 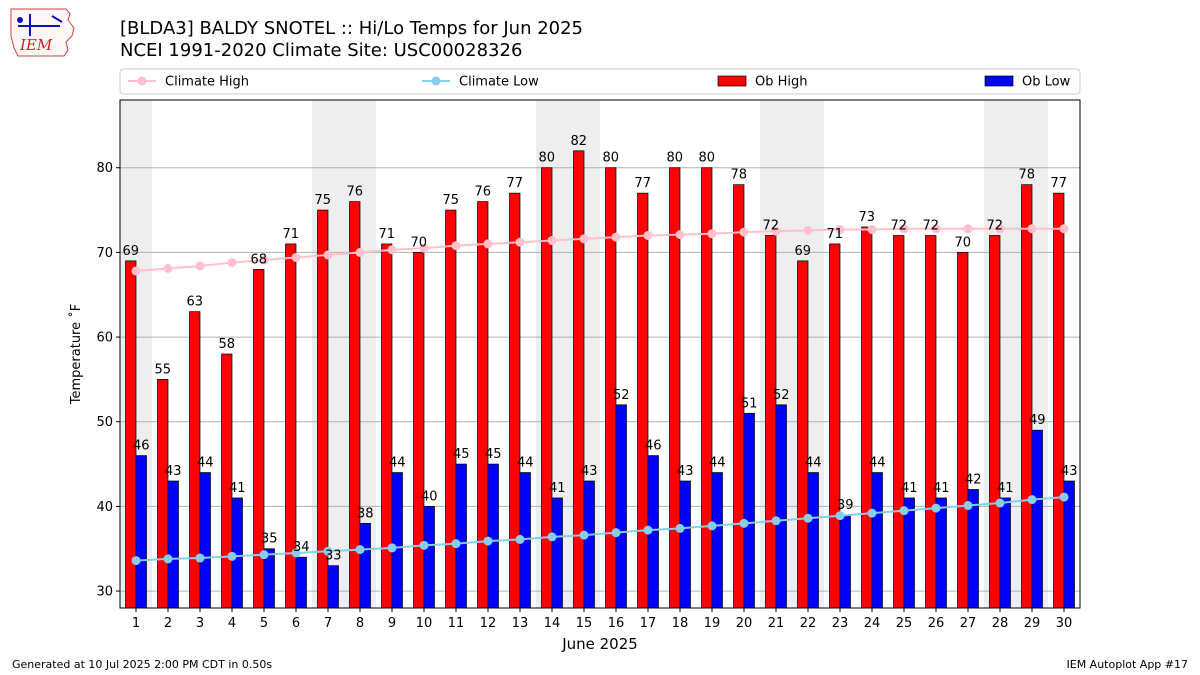 I want to click on ob-high-bar-label: 77, so click(x=1058, y=183).